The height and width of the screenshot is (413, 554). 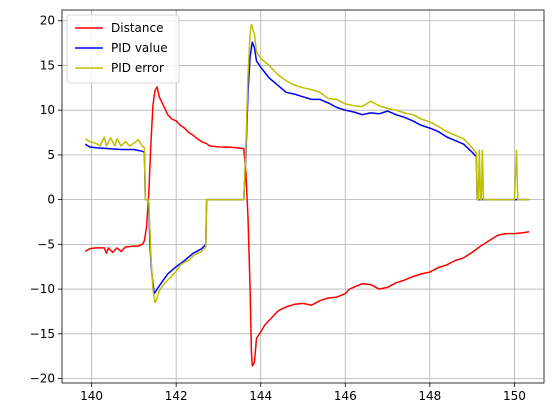 What do you see at coordinates (51, 200) in the screenshot?
I see `y-tick-label: 0` at bounding box center [51, 200].